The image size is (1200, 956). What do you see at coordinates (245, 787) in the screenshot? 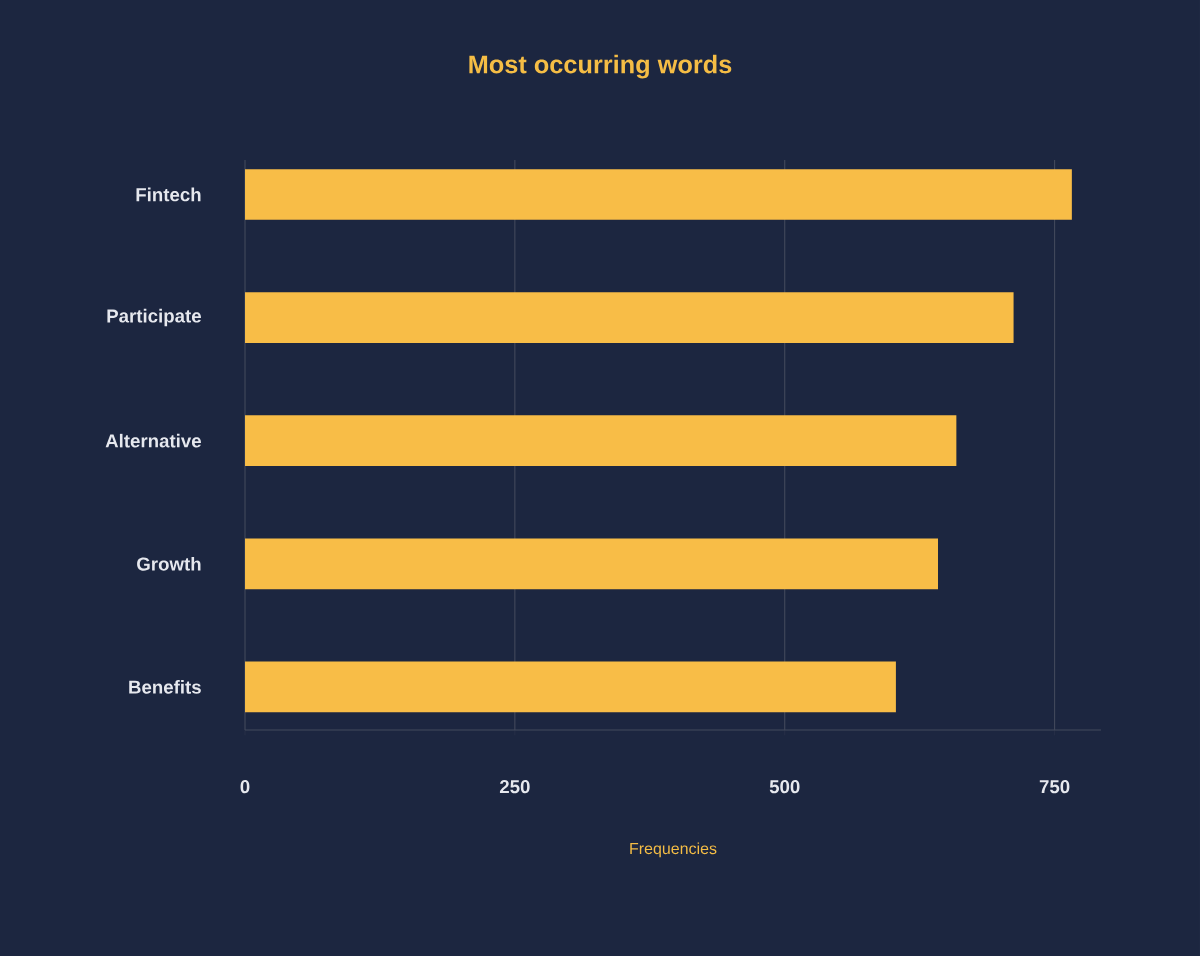
I see `x-tick-label: 0` at bounding box center [245, 787].